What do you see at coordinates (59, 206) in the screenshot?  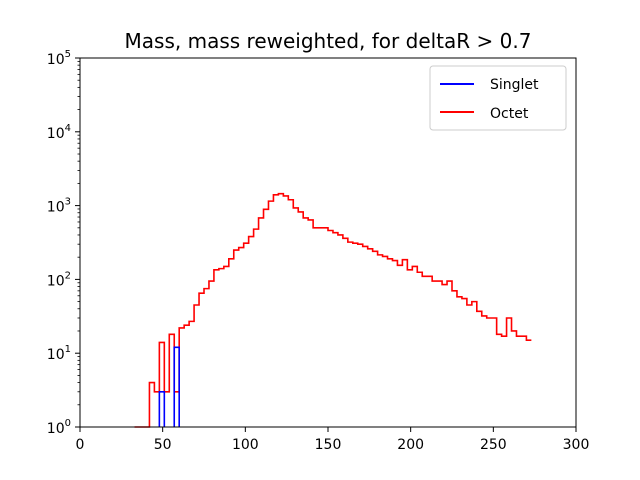 I see `y-tick-label: 10³` at bounding box center [59, 206].